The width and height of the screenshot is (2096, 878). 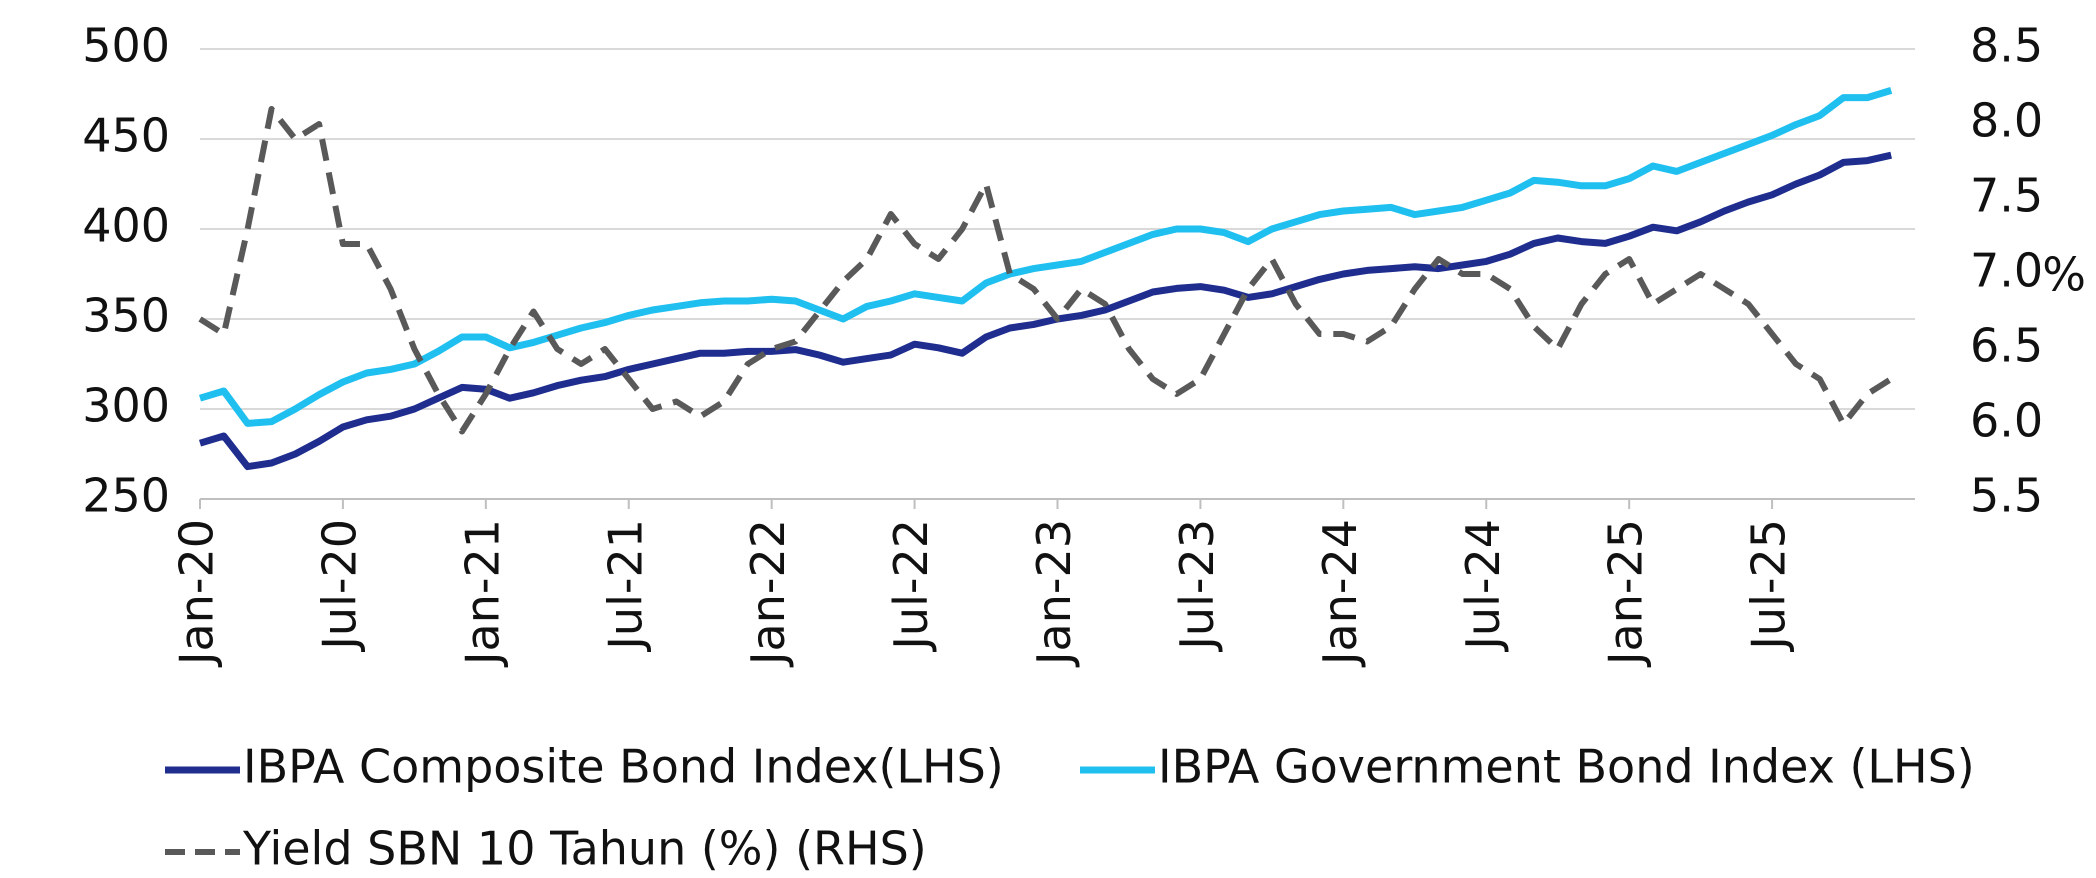 What do you see at coordinates (584, 849) in the screenshot?
I see `legend-label: Yield SBN 10 Tahun (%) (RHS)` at bounding box center [584, 849].